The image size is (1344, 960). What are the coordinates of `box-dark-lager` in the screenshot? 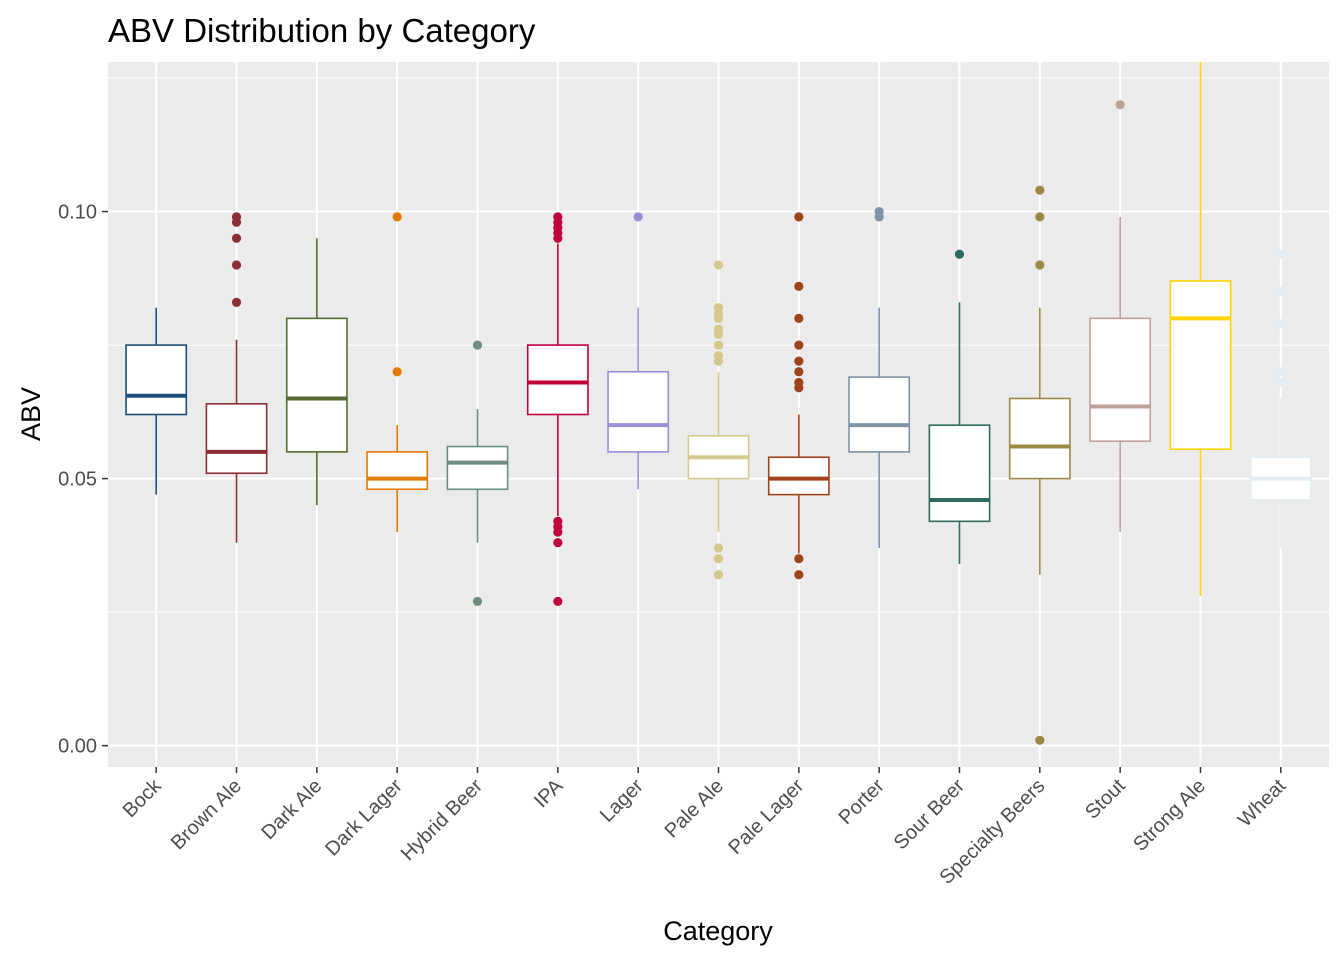 It's located at (397, 372).